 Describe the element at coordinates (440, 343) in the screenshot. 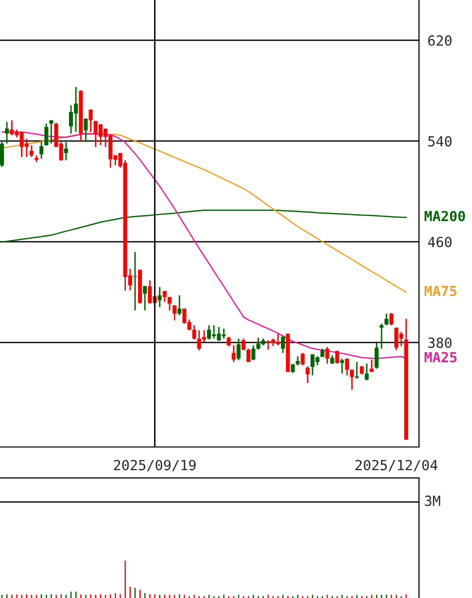

I see `y-tick-label: 380` at that location.